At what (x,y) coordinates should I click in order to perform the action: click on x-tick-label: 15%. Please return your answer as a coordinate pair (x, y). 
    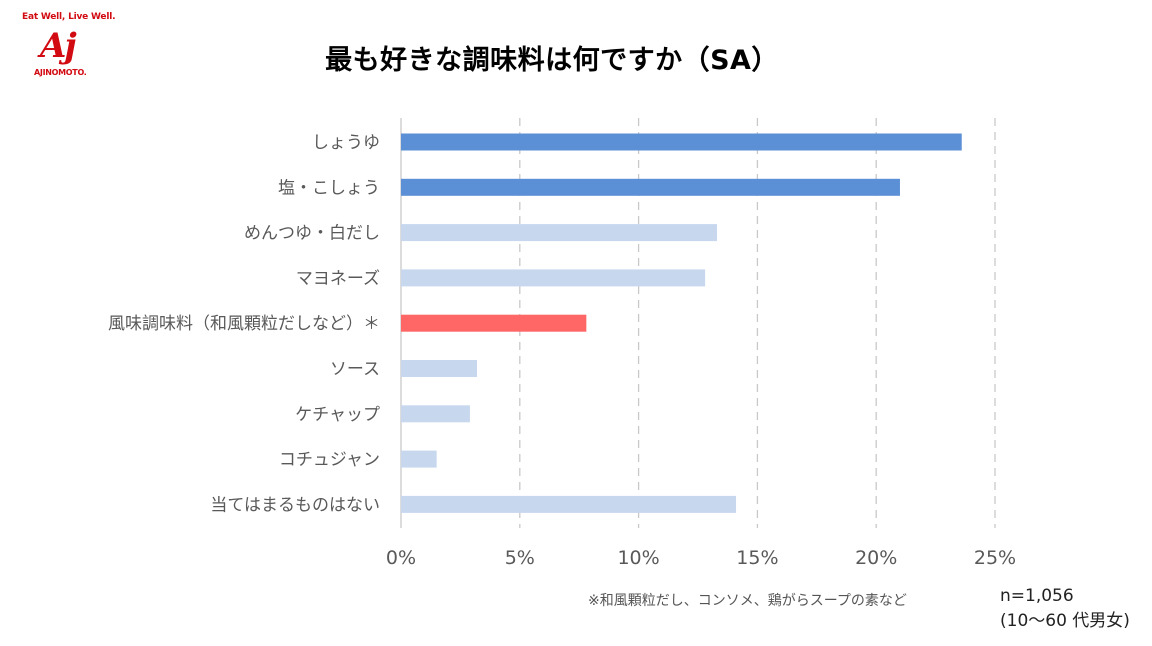
    Looking at the image, I should click on (757, 558).